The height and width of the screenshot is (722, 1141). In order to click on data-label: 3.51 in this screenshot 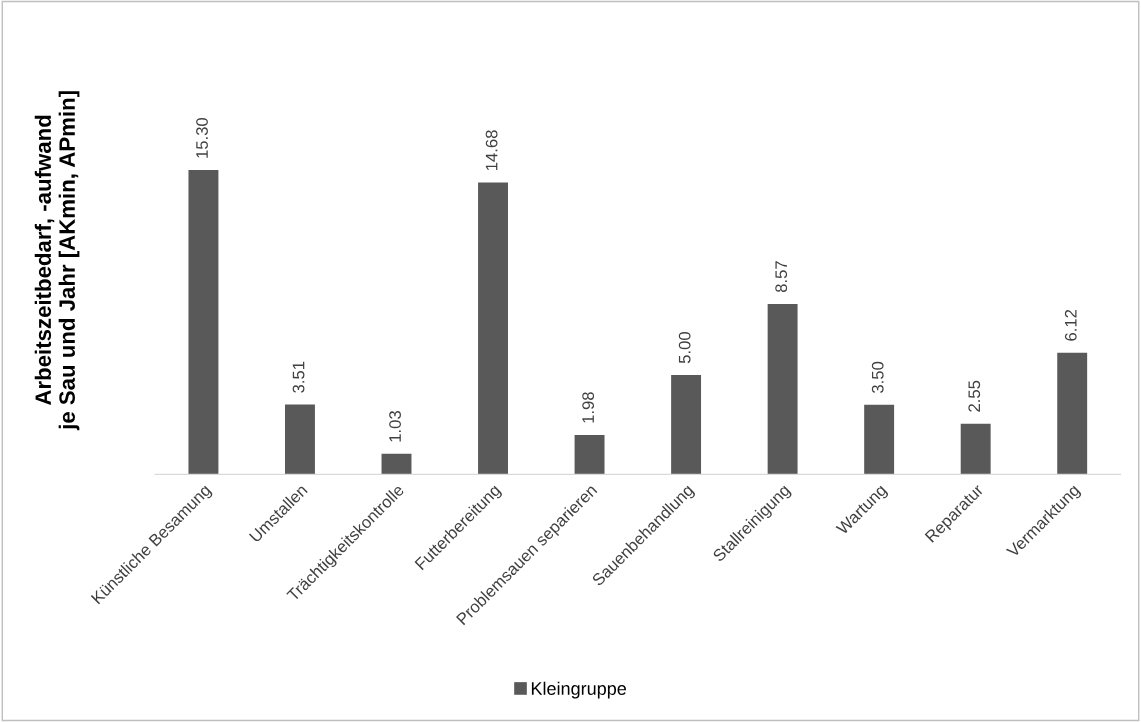, I will do `click(298, 377)`.